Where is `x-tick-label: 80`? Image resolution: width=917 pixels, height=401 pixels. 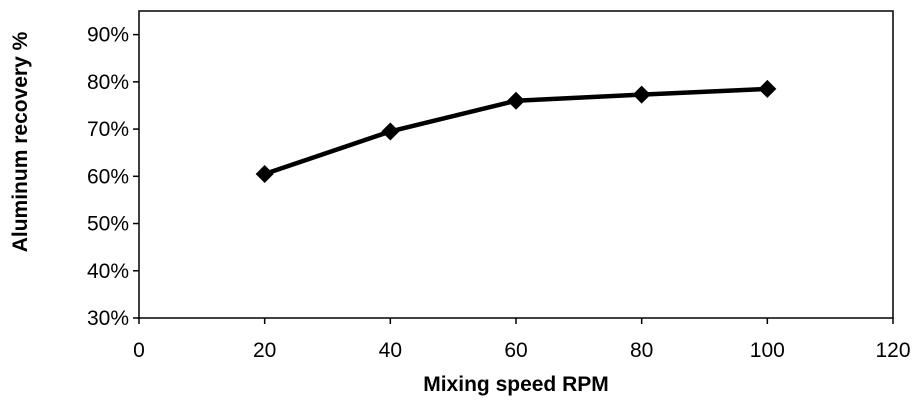 x-tick-label: 80 is located at coordinates (641, 350).